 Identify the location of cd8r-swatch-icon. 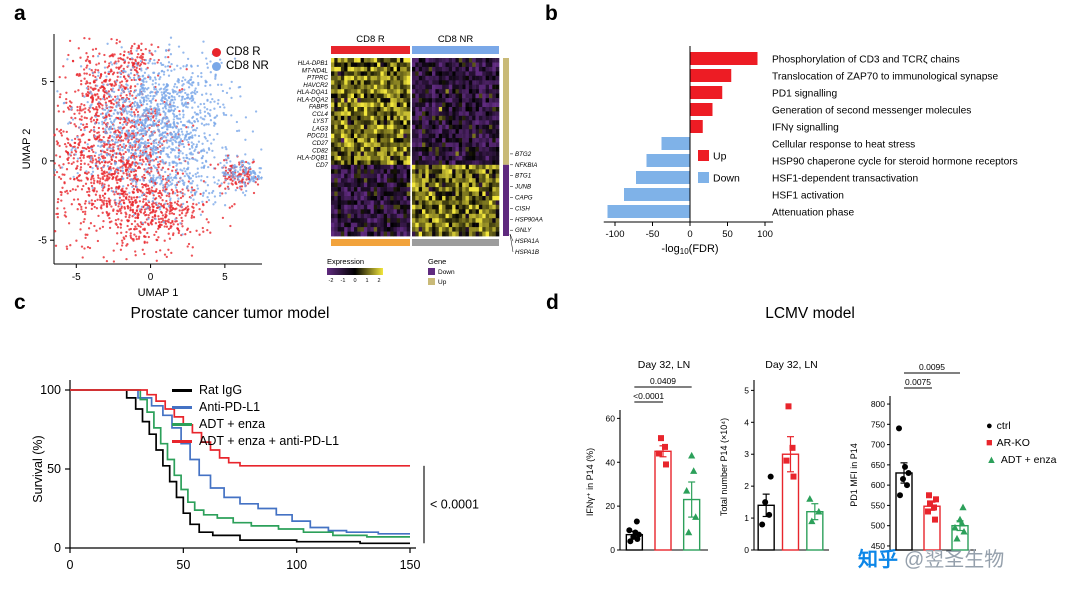
(216, 52).